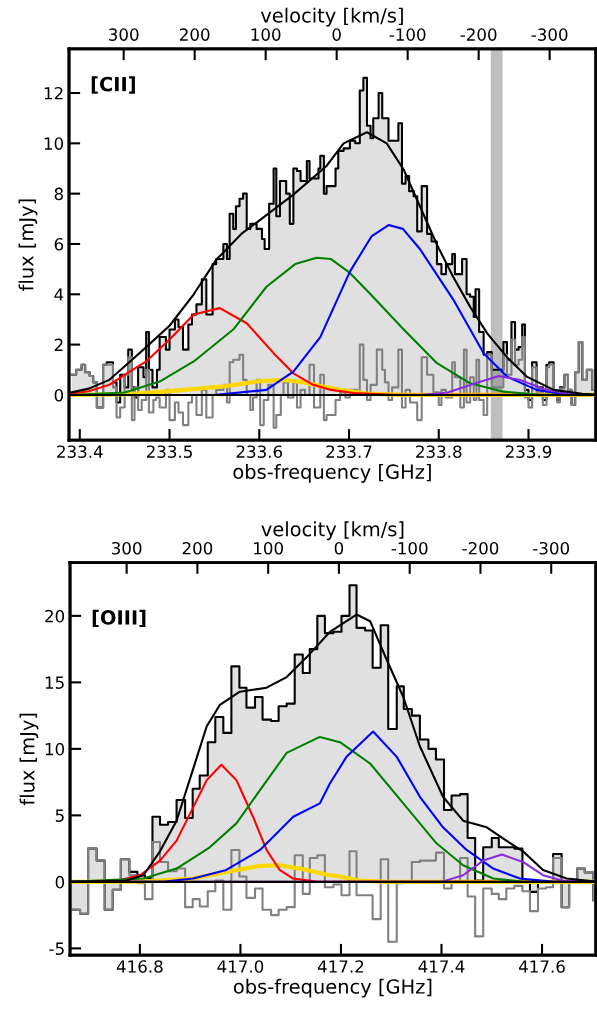  Describe the element at coordinates (56, 948) in the screenshot. I see `y-tick-label: -5` at that location.